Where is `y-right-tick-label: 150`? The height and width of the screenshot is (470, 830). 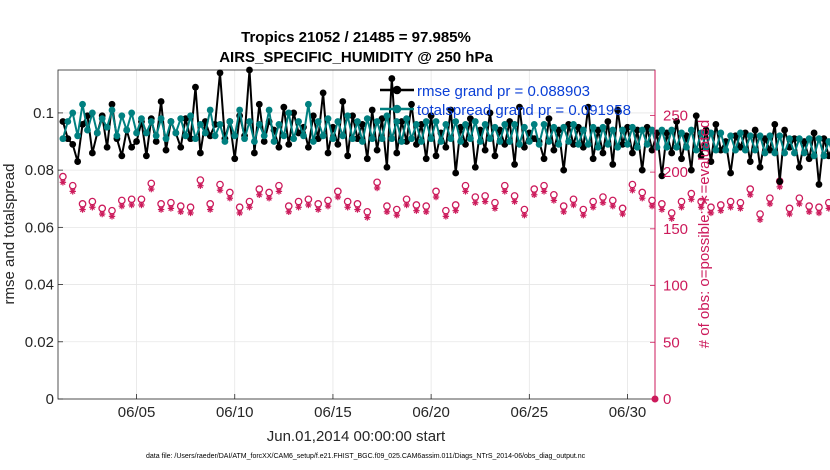 y-right-tick-label: 150 is located at coordinates (675, 229).